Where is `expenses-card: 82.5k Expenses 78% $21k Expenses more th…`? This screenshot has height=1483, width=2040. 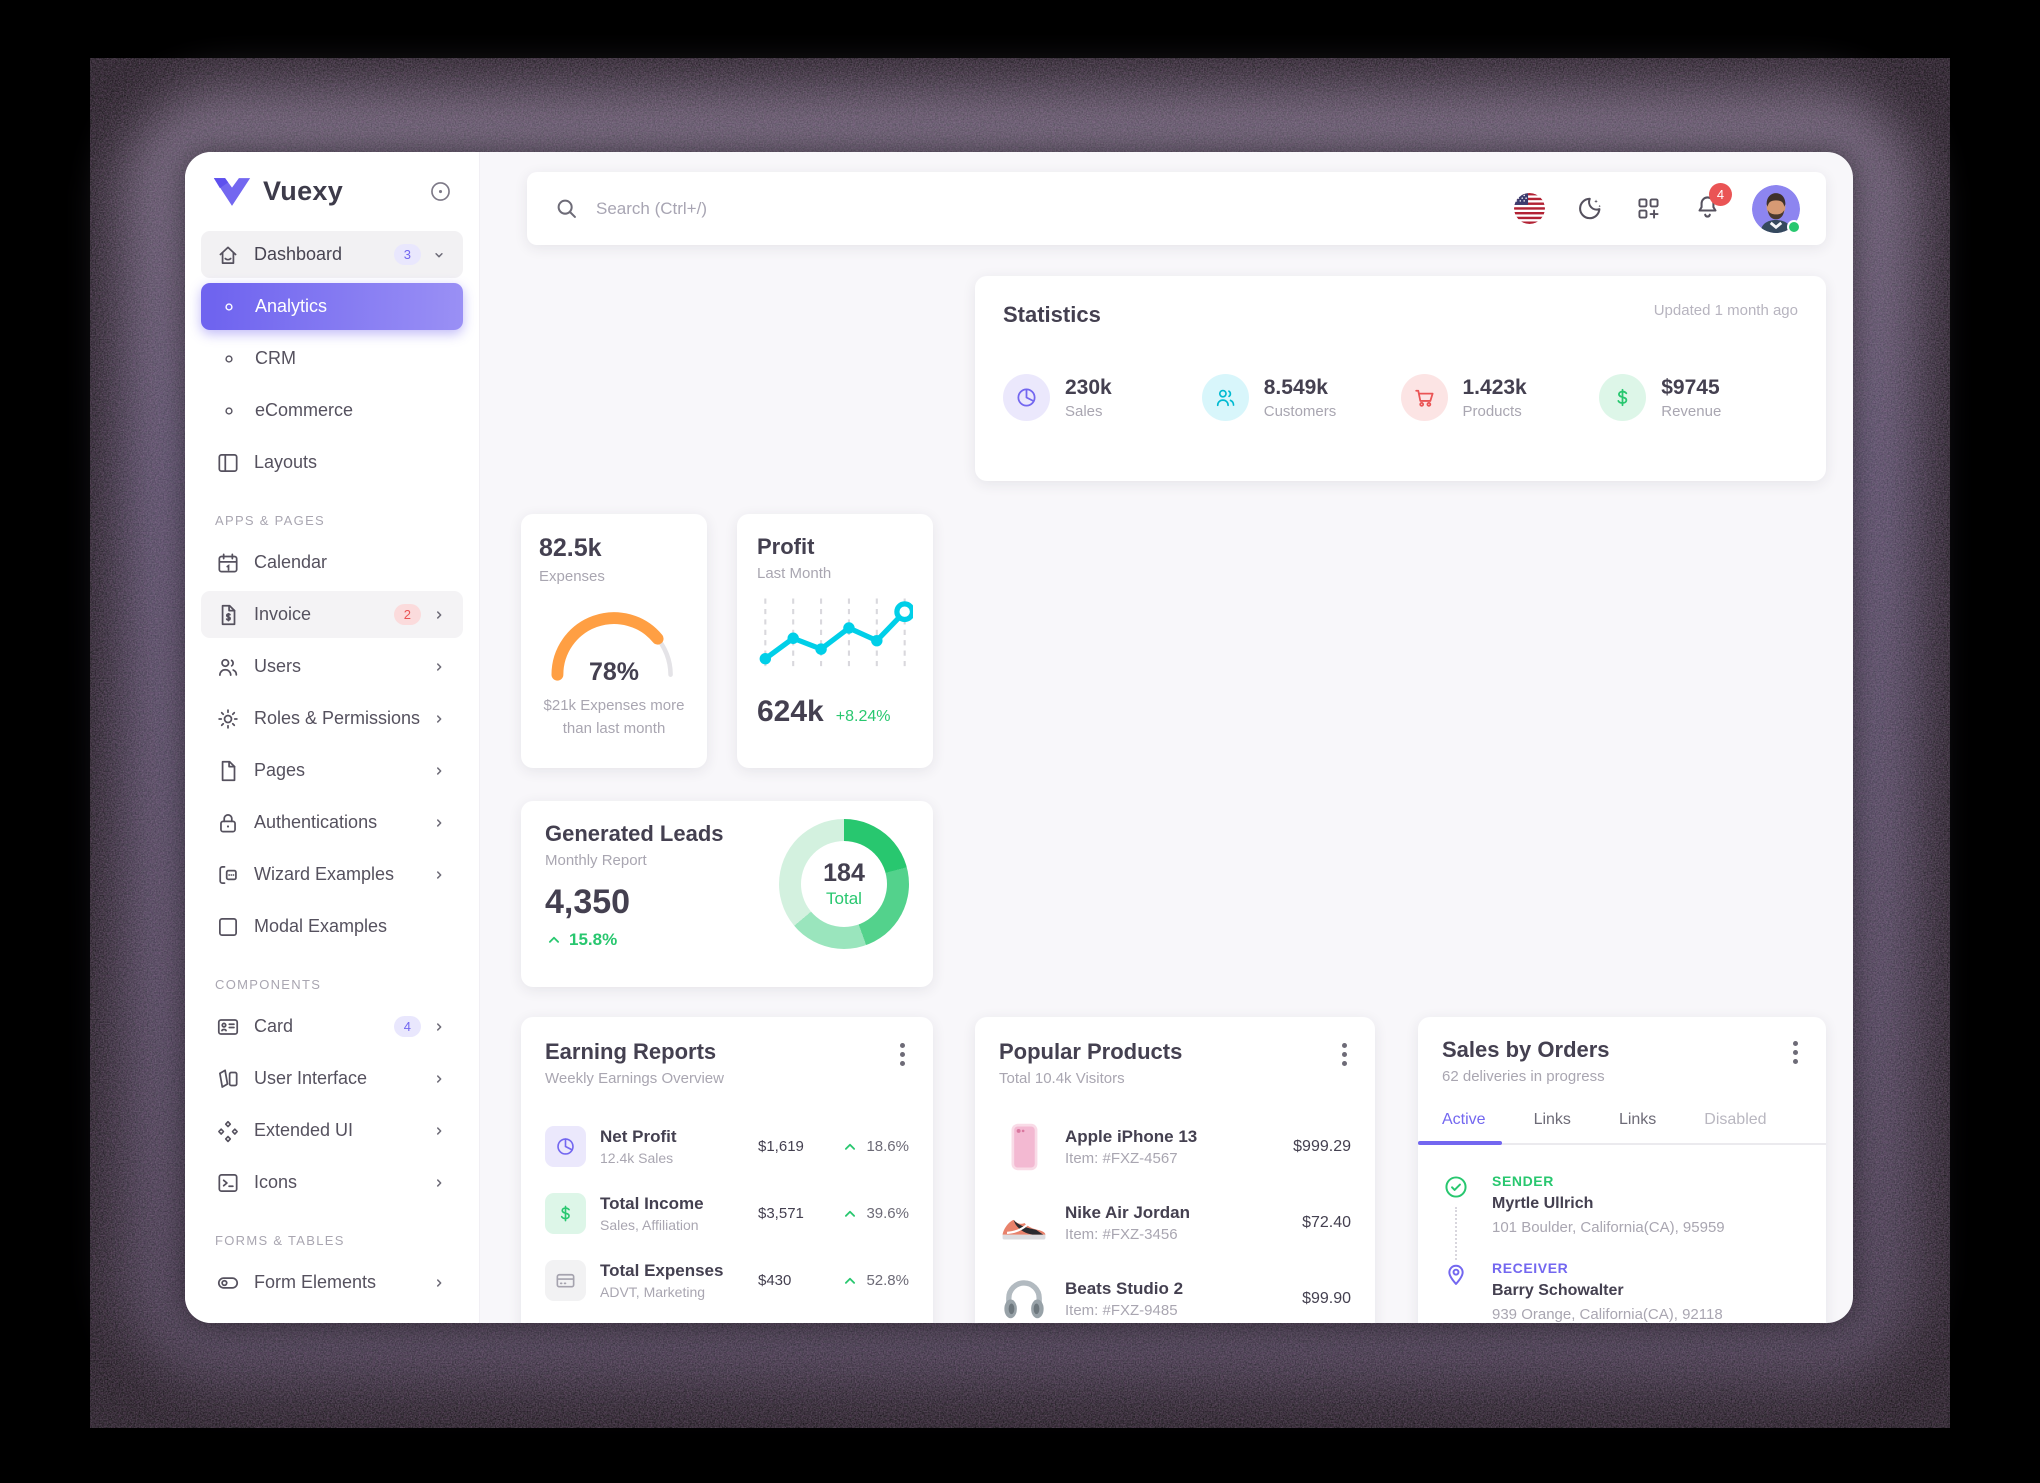 expenses-card: 82.5k Expenses 78% $21k Expenses more th… is located at coordinates (614, 641).